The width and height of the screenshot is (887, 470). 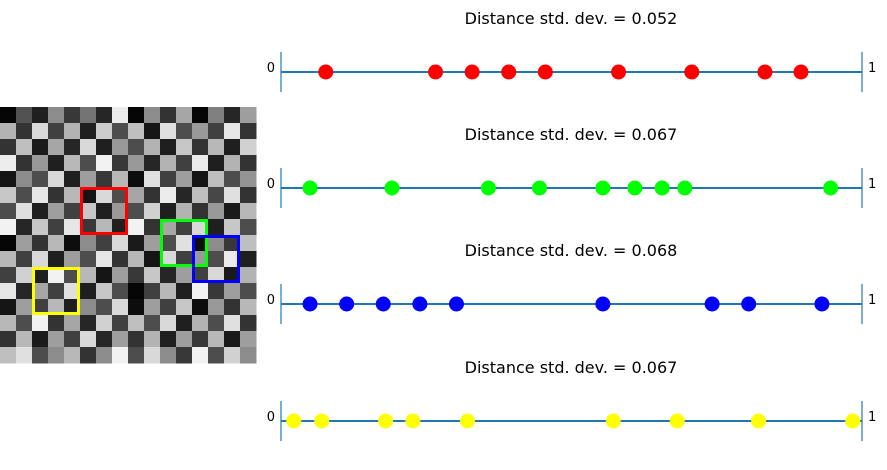 What do you see at coordinates (872, 68) in the screenshot?
I see `tick-label-max: 1` at bounding box center [872, 68].